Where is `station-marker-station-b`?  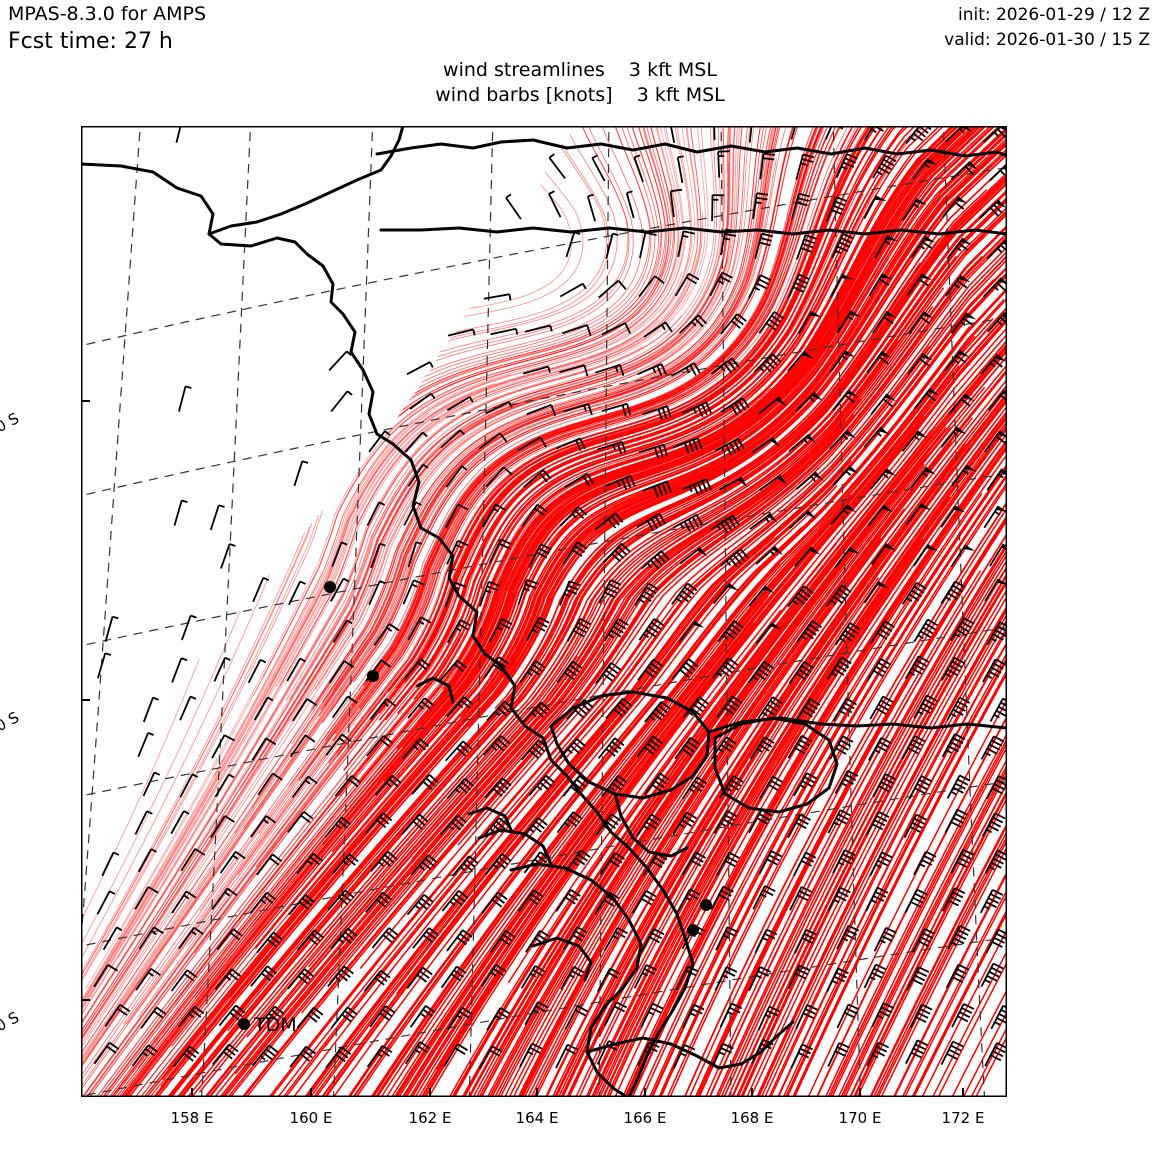
station-marker-station-b is located at coordinates (373, 676).